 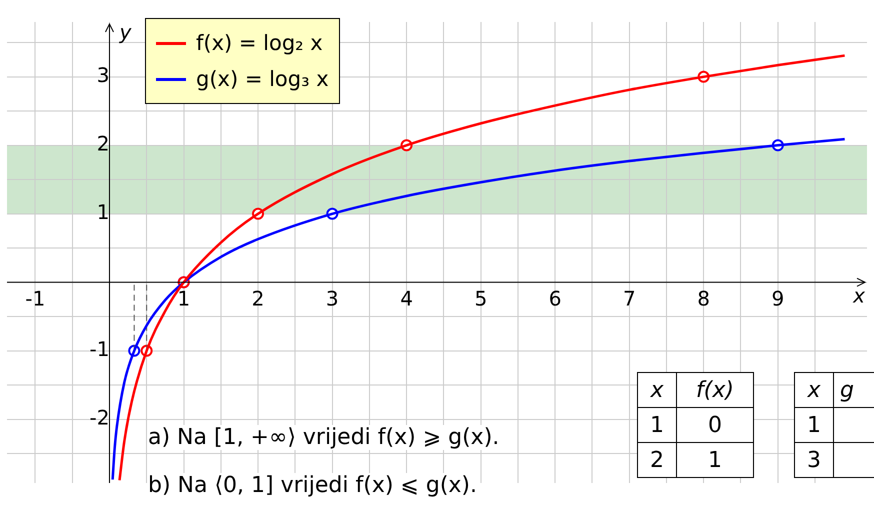 What do you see at coordinates (715, 390) in the screenshot?
I see `annotation: f(x)` at bounding box center [715, 390].